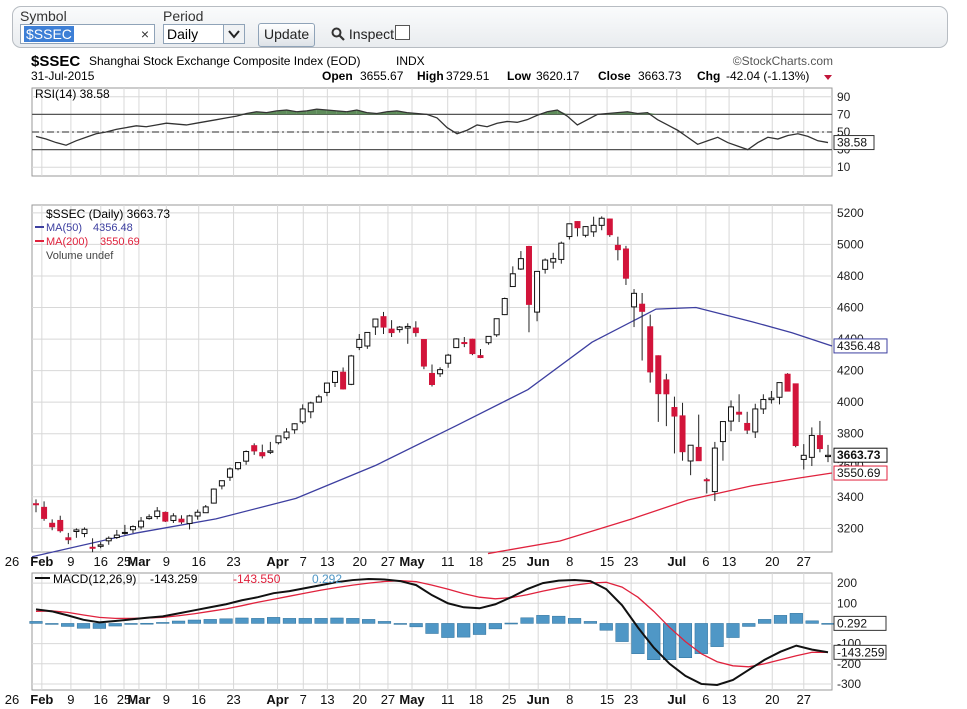 The image size is (967, 709). What do you see at coordinates (412, 561) in the screenshot?
I see `price-x-tick: May` at bounding box center [412, 561].